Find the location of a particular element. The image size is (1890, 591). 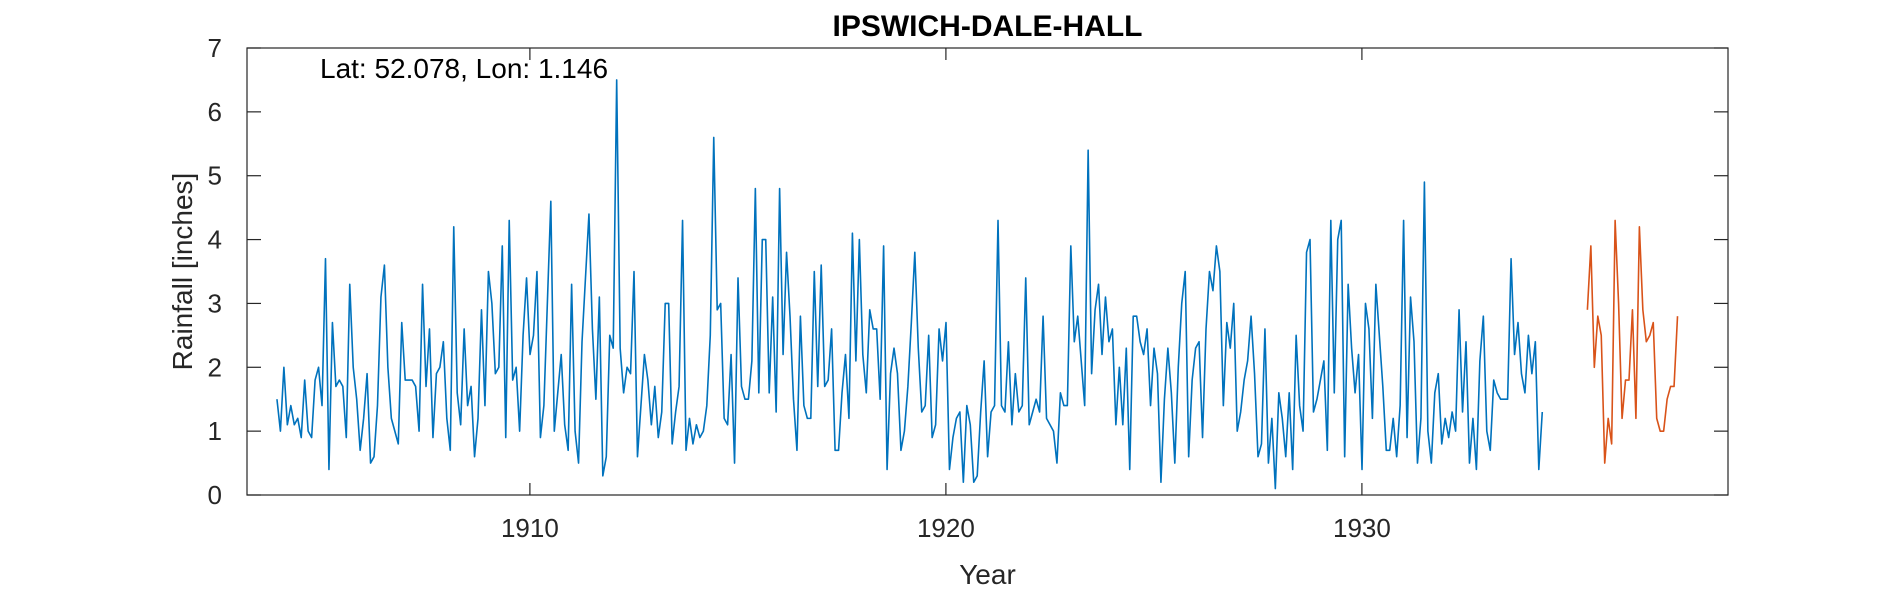

y-tick-label: 5 is located at coordinates (215, 176).